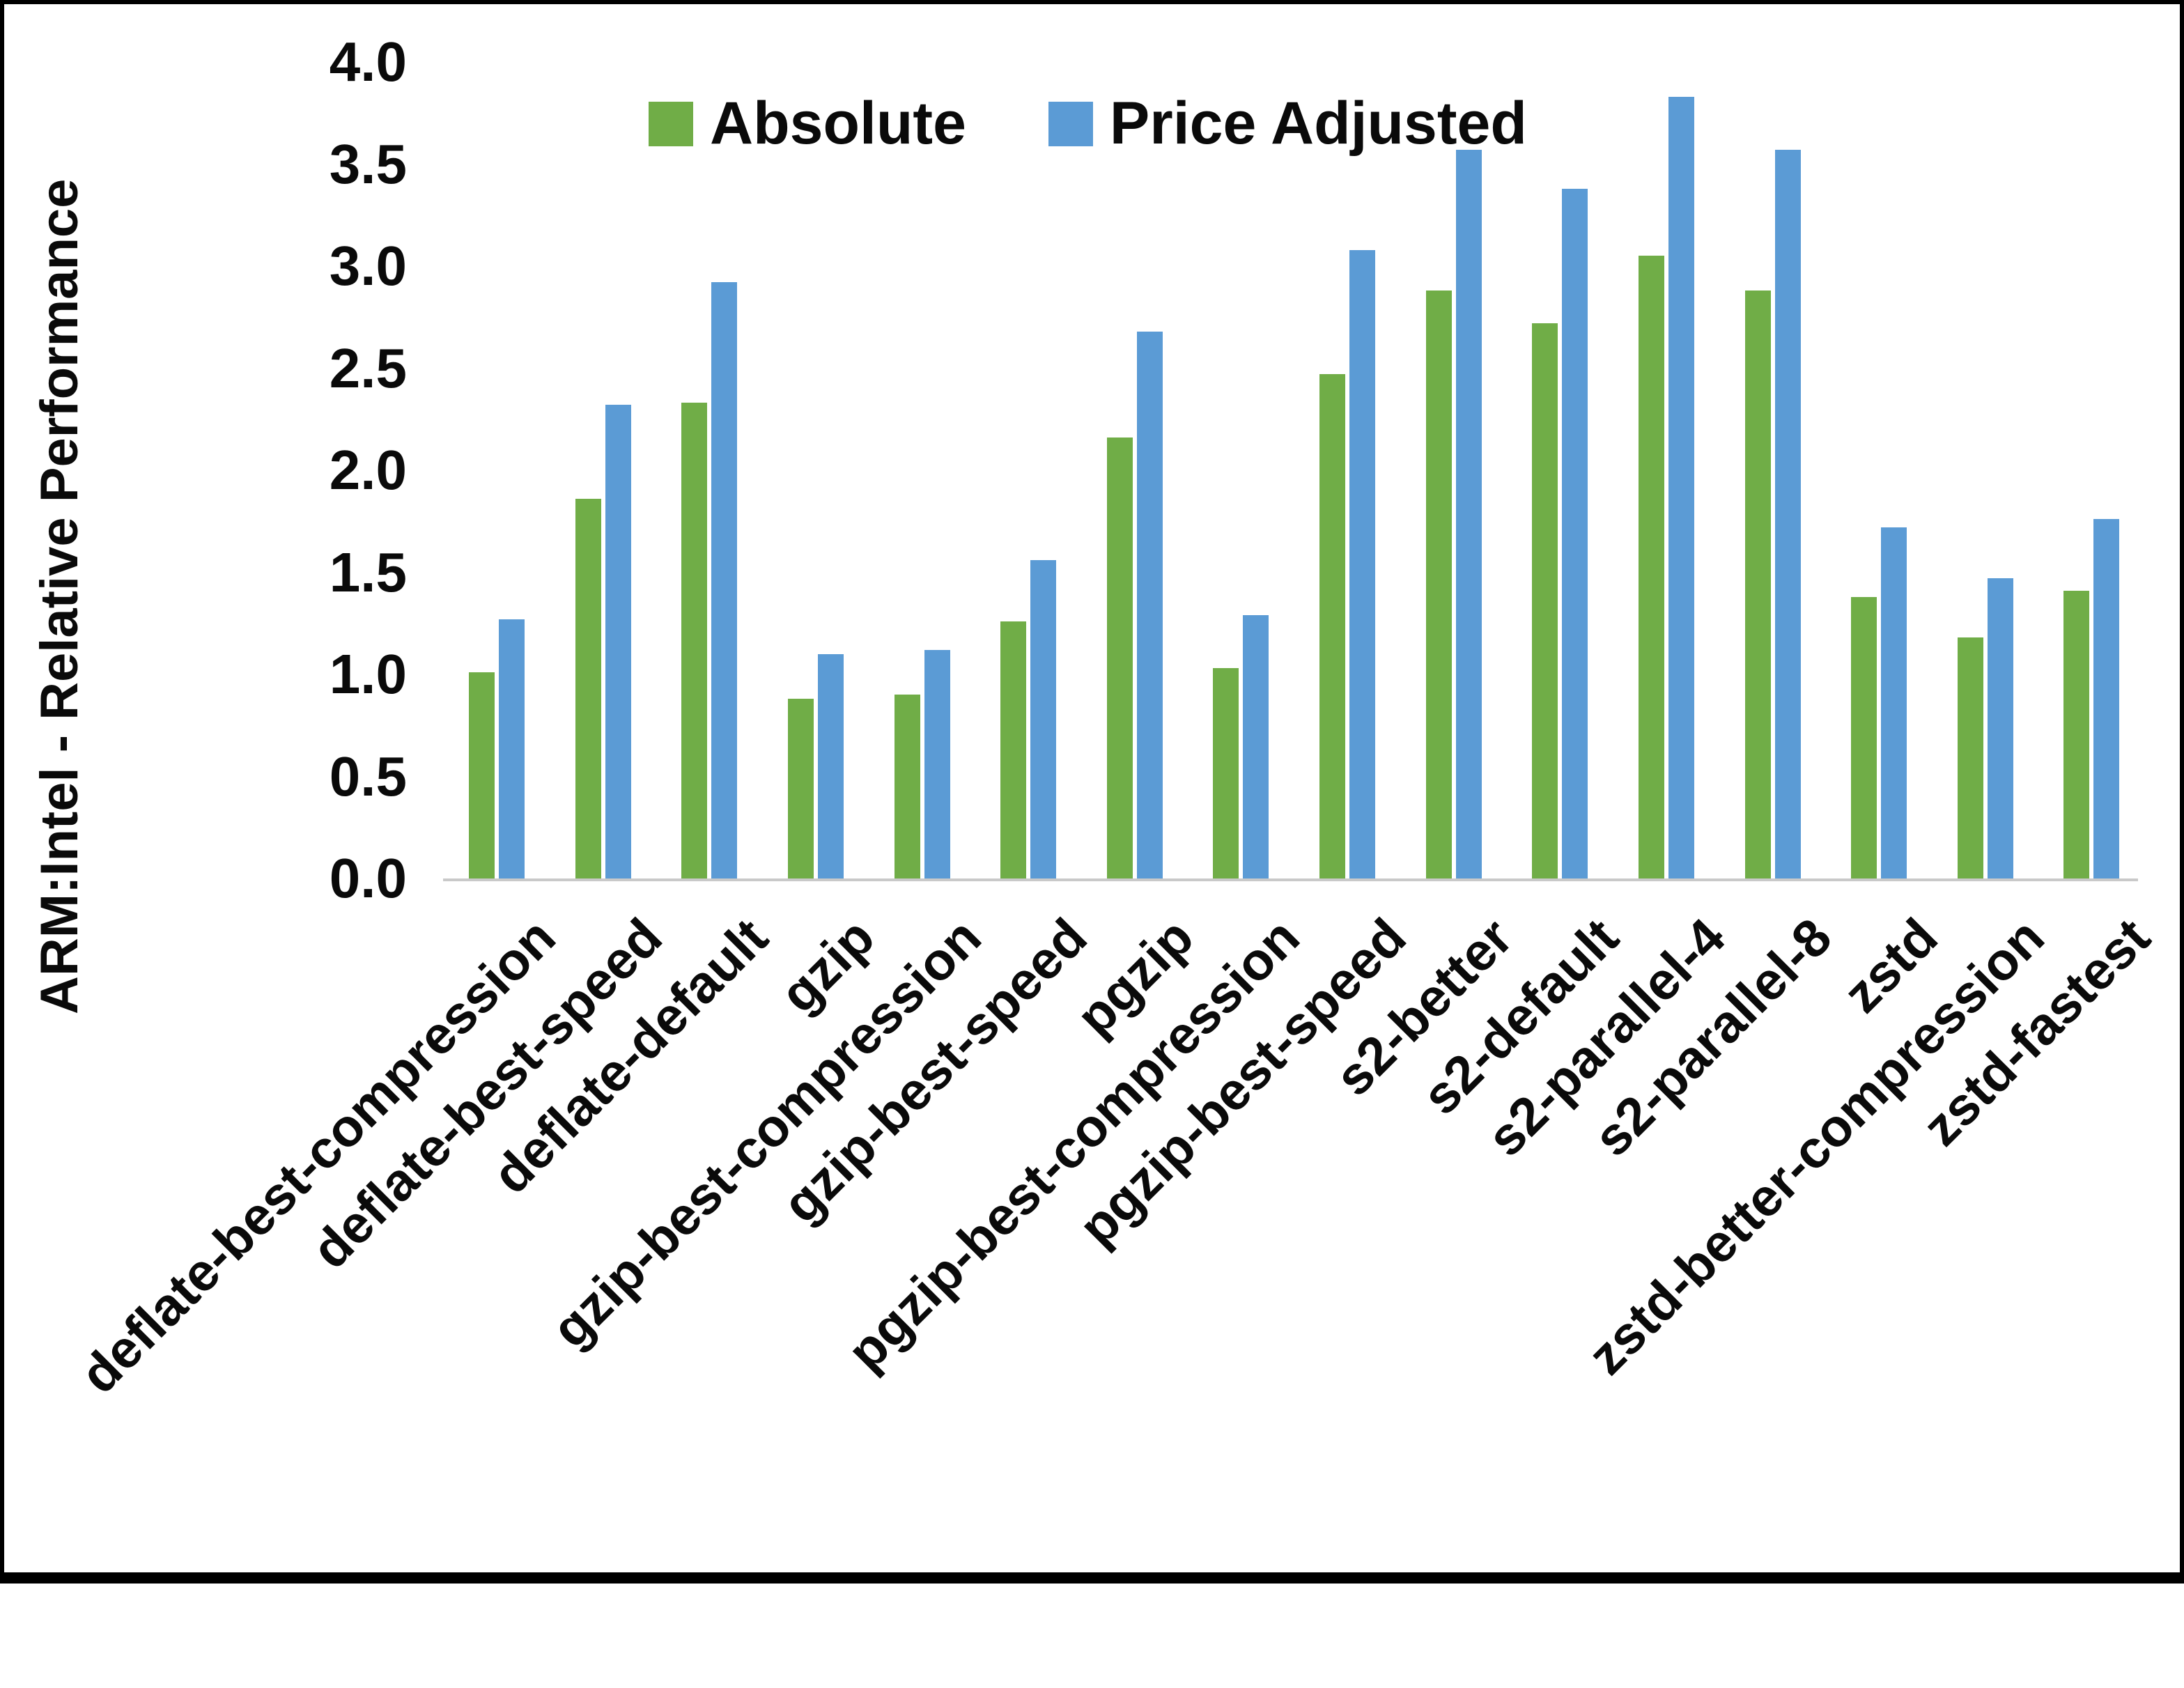 The width and height of the screenshot is (2184, 1688). Describe the element at coordinates (482, 775) in the screenshot. I see `bar-absolute-deflate-best-compression` at that location.